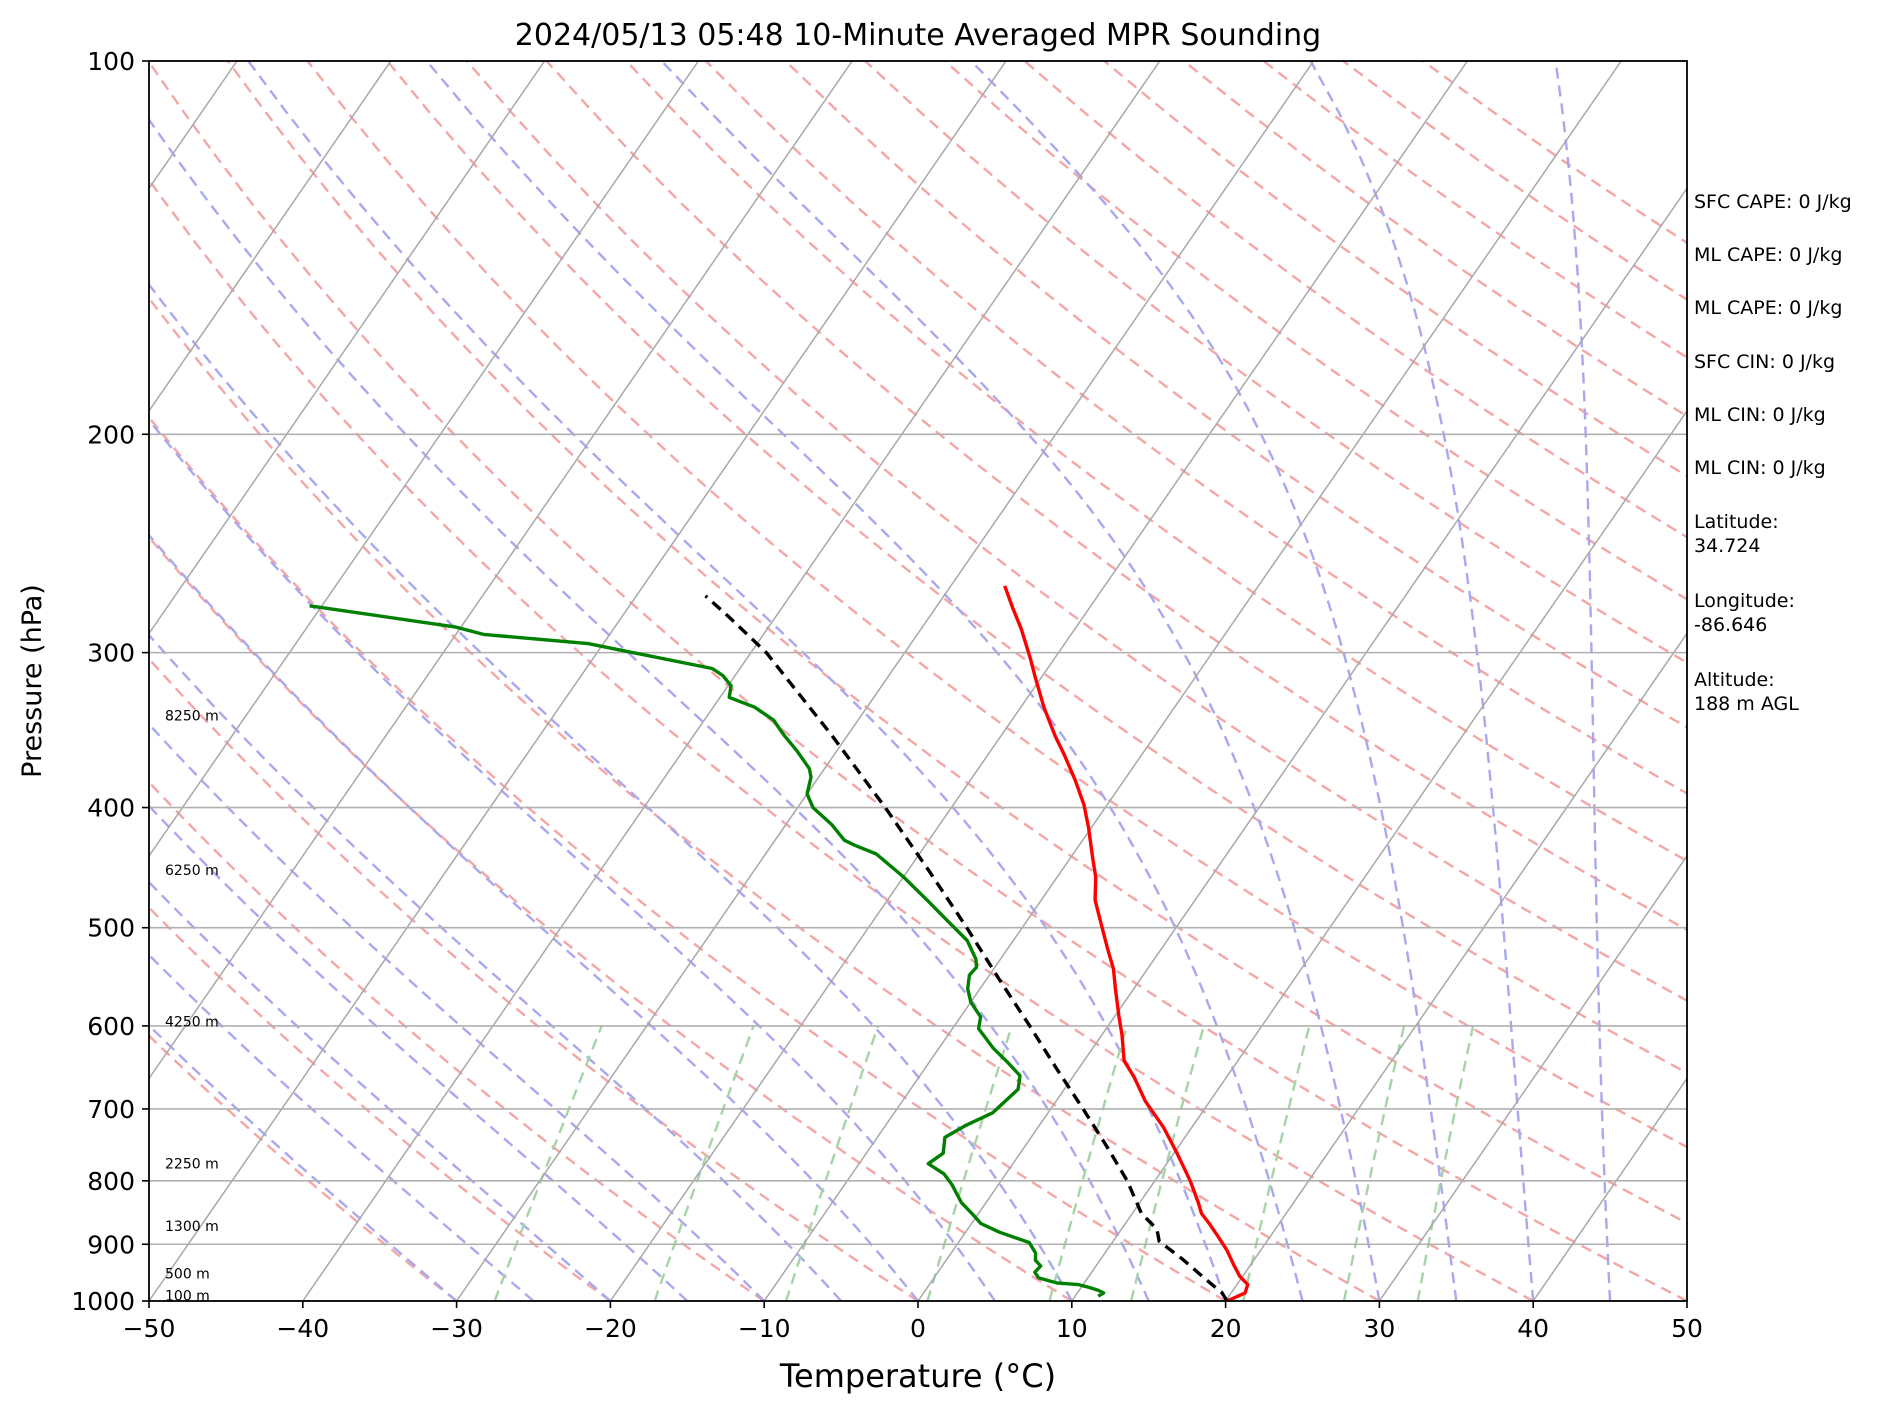 The height and width of the screenshot is (1406, 1893). Describe the element at coordinates (456, 1328) in the screenshot. I see `x-tick-label: −30` at that location.